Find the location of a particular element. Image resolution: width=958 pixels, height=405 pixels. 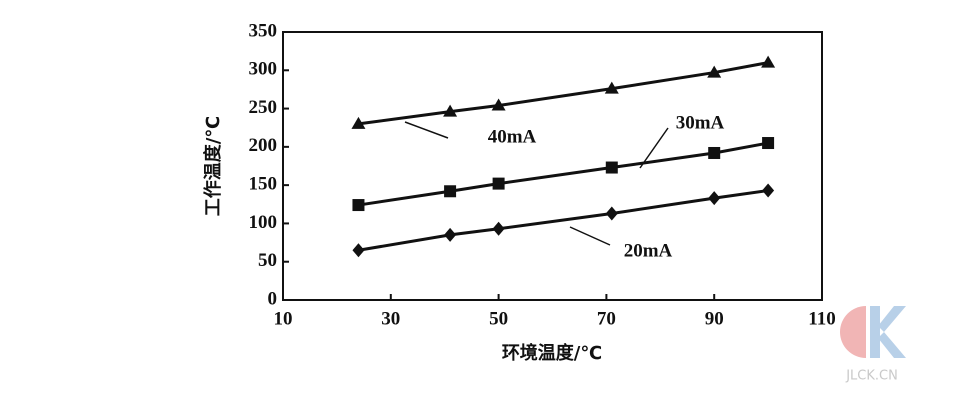

watermark-logo is located at coordinates (873, 332).